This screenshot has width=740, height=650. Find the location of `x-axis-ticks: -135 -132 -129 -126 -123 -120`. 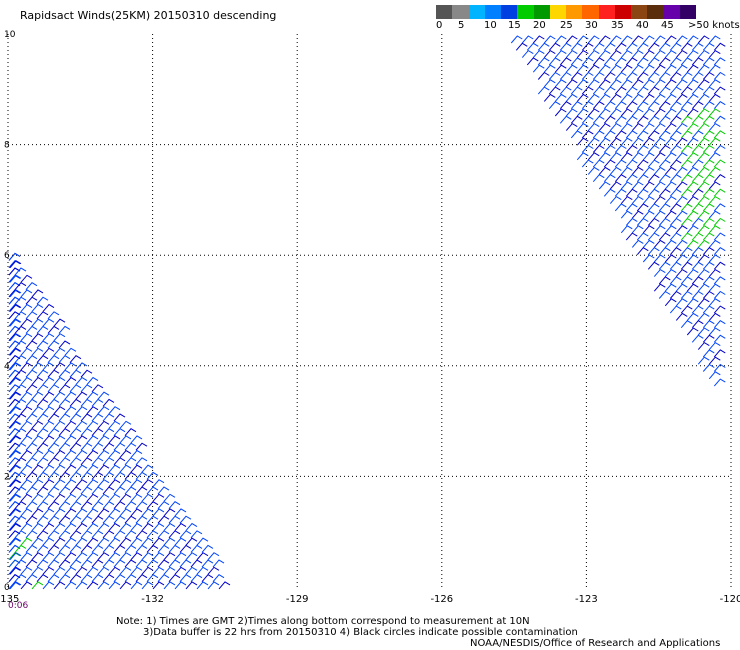

x-axis-ticks: -135 -132 -129 -126 -123 -120 is located at coordinates (370, 599).